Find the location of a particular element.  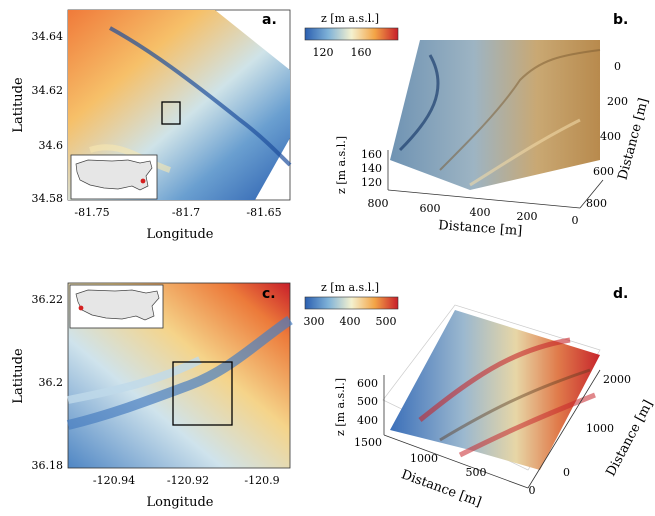

panel-d-ytick: 2000 is located at coordinates (617, 379).